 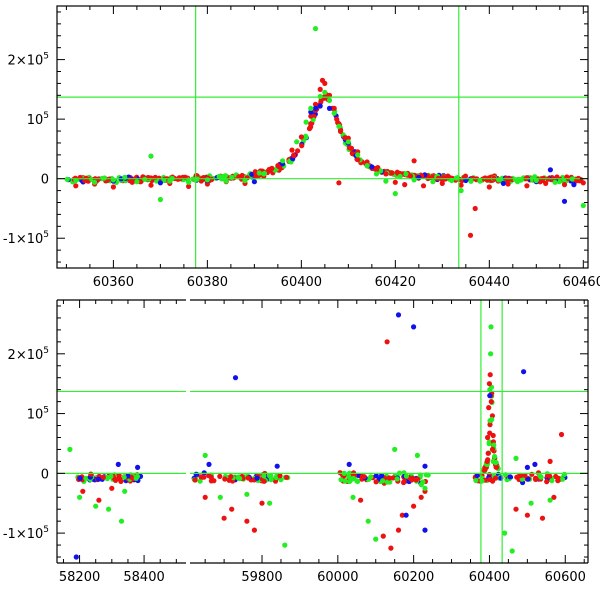 What do you see at coordinates (79, 577) in the screenshot?
I see `x-tick-label: 58200` at bounding box center [79, 577].